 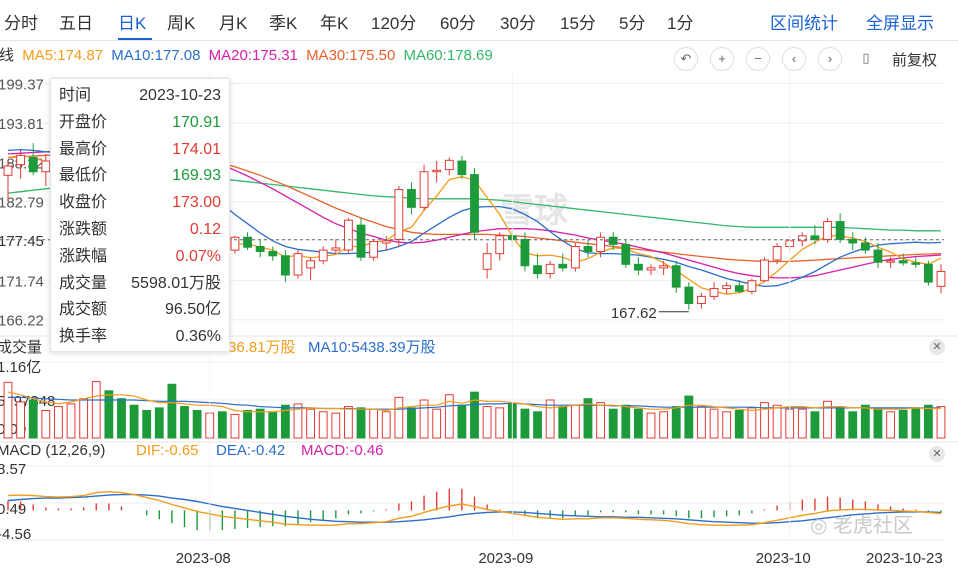 I want to click on tab-yearly-k: 年K, so click(x=334, y=23).